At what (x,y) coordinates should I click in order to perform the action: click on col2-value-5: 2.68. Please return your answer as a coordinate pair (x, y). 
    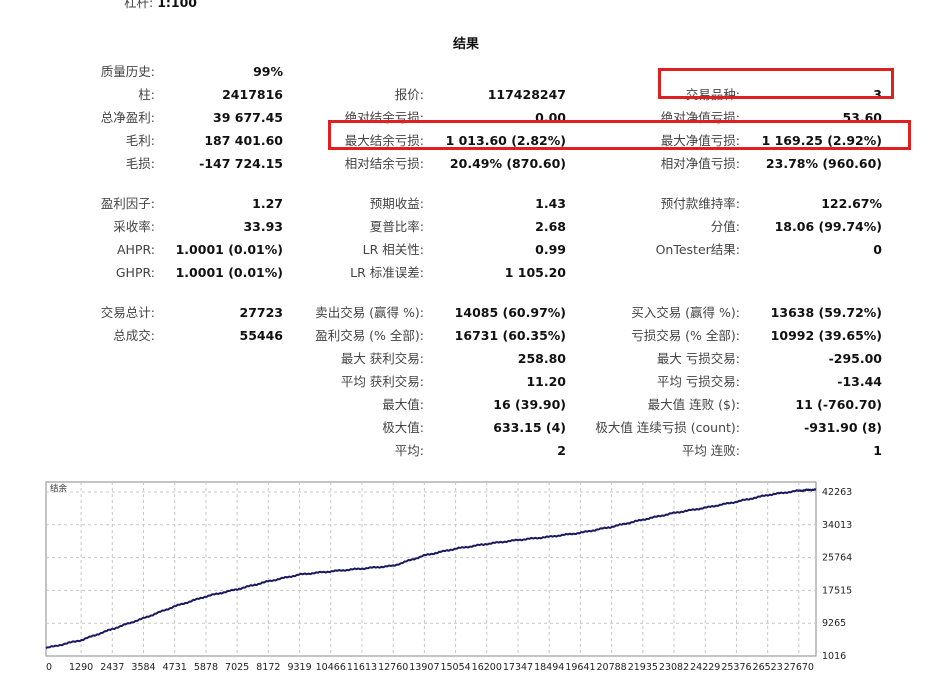
    Looking at the image, I should click on (550, 226).